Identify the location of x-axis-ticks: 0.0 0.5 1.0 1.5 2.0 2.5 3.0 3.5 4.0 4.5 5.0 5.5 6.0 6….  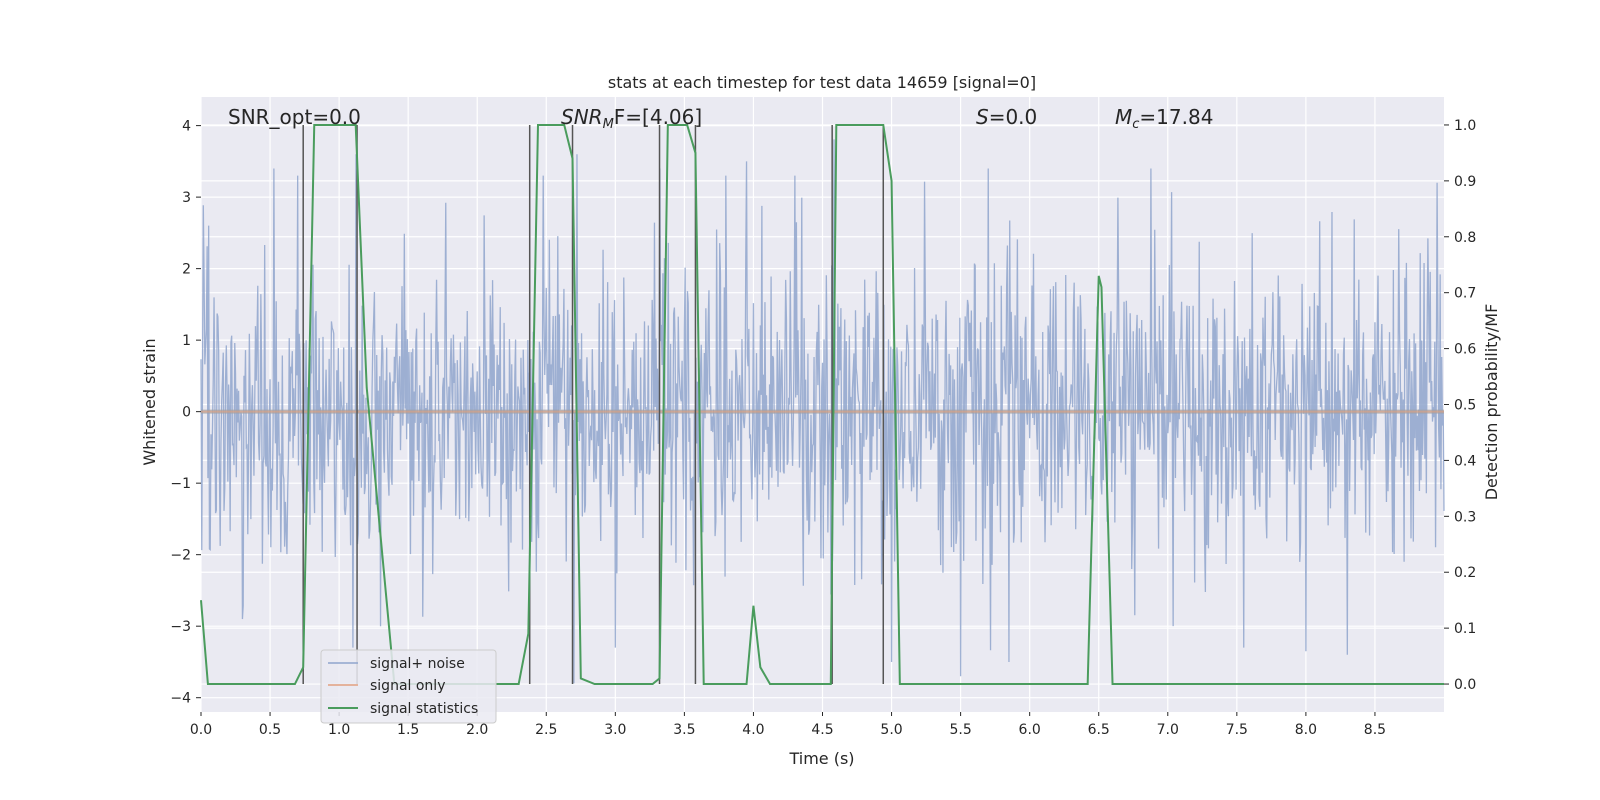
(788, 725).